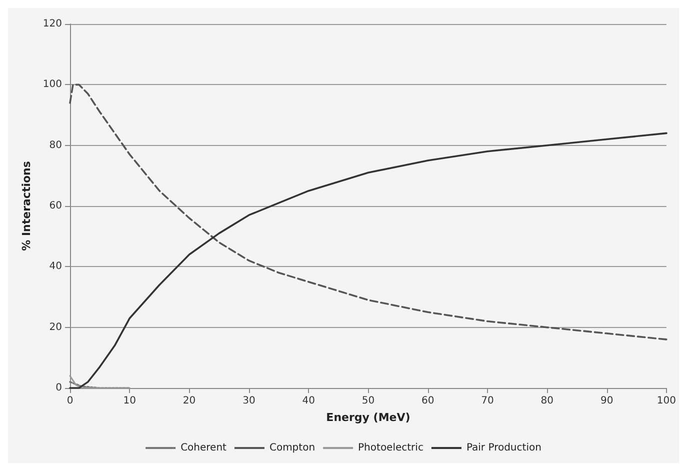  Describe the element at coordinates (547, 401) in the screenshot. I see `x-tick-label: 80` at that location.